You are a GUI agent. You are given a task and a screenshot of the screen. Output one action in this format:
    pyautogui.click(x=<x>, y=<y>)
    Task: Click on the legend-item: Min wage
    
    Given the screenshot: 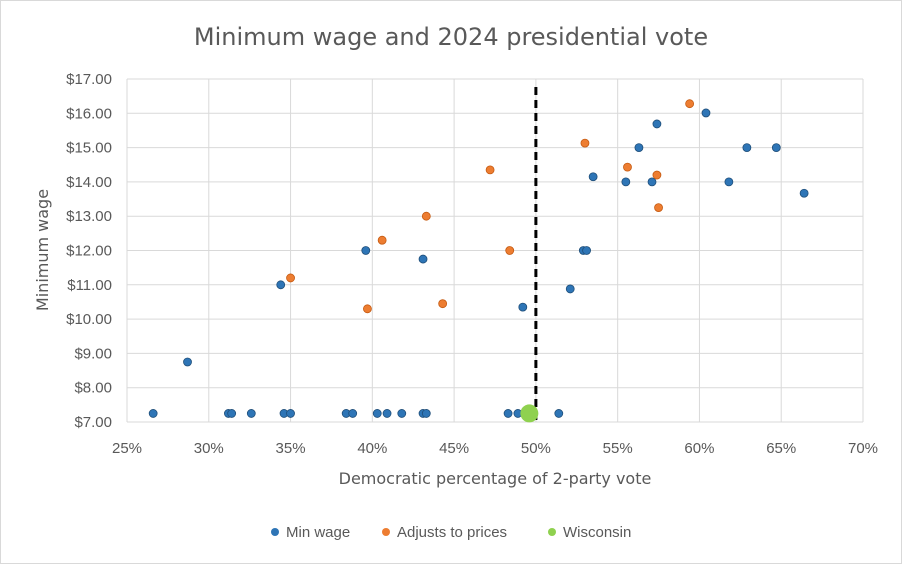 What is the action you would take?
    pyautogui.click(x=310, y=532)
    